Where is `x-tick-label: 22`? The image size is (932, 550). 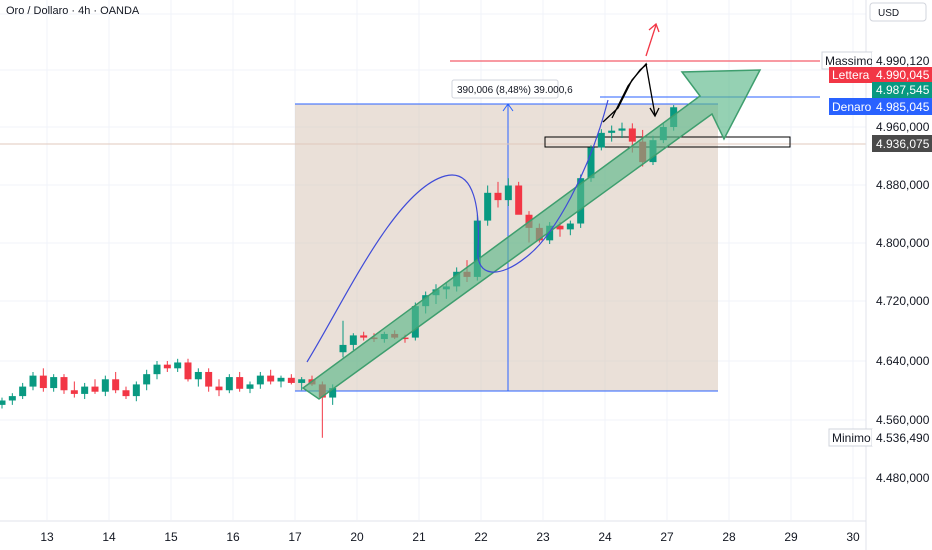
x-tick-label: 22 is located at coordinates (481, 537).